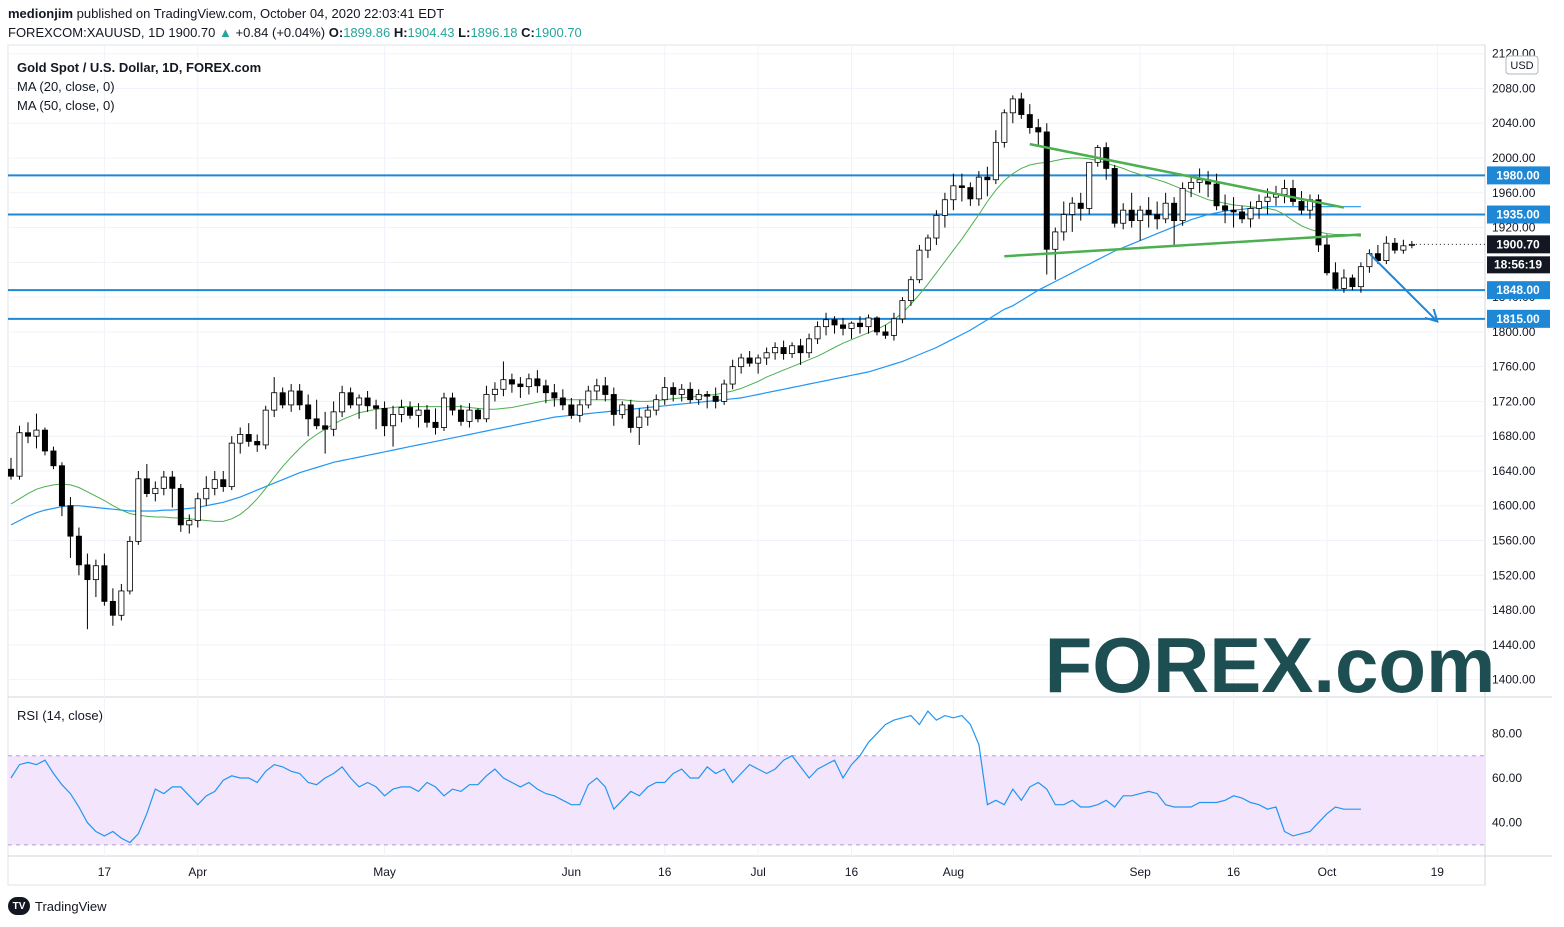  What do you see at coordinates (66, 105) in the screenshot?
I see `ma50-legend: MA (50, close, 0)` at bounding box center [66, 105].